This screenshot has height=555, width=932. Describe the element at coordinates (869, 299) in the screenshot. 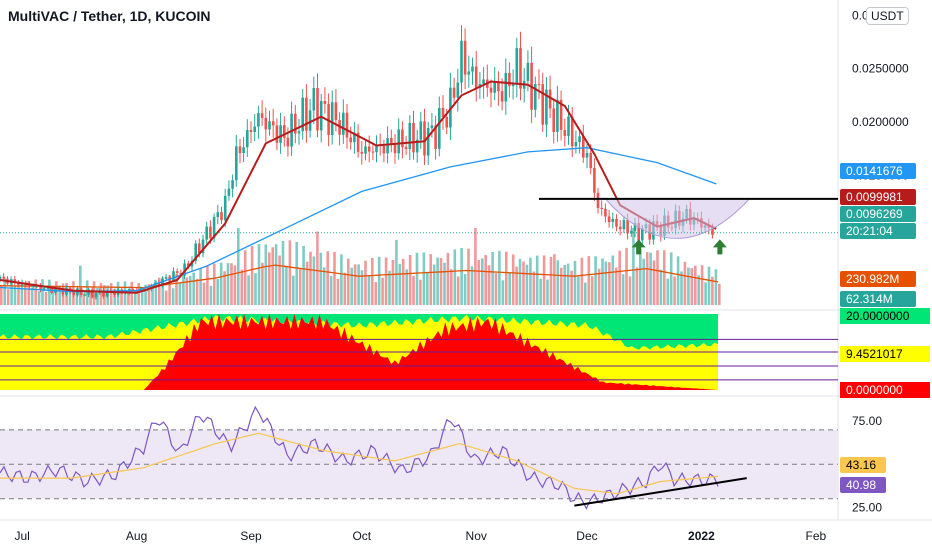

I see `volume-axis-label: 62.314M` at that location.